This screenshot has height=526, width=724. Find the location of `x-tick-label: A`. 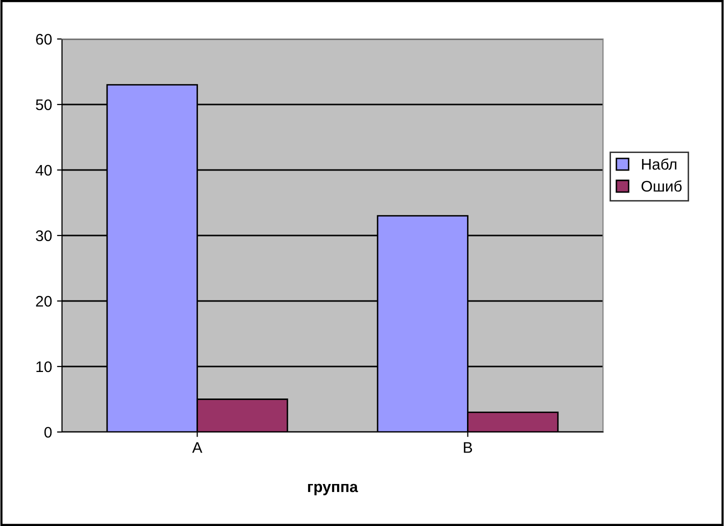

x-tick-label: A is located at coordinates (197, 447).